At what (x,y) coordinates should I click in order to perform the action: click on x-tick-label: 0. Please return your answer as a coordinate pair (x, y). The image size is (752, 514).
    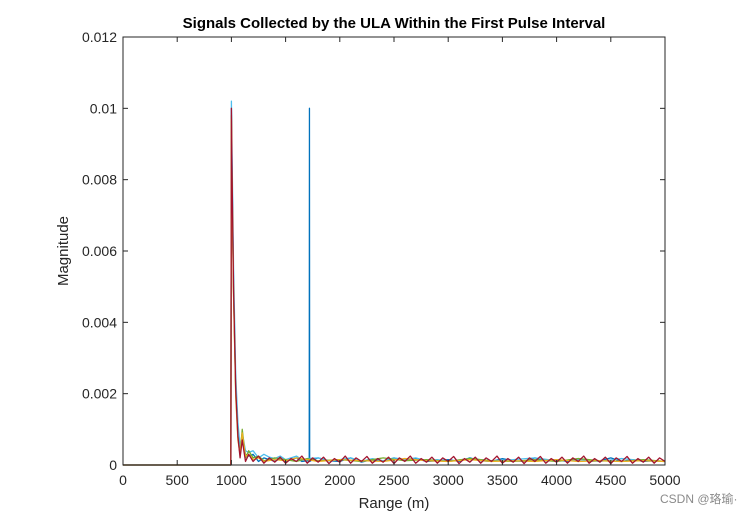
    Looking at the image, I should click on (123, 480).